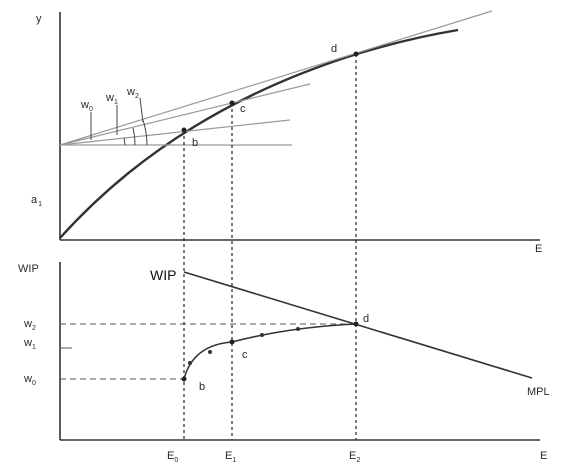 Image resolution: width=571 pixels, height=471 pixels. I want to click on y-tick-w2: w2, so click(29, 325).